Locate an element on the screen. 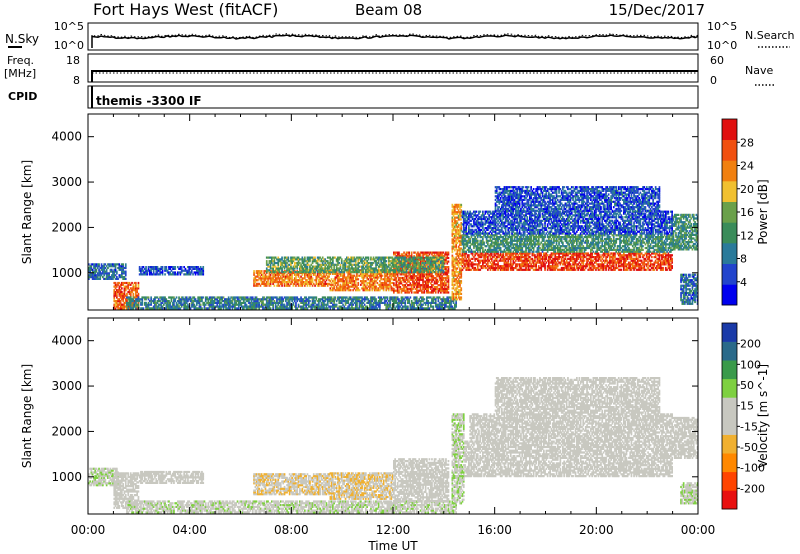  colorbar-tick: 24 is located at coordinates (745, 166).